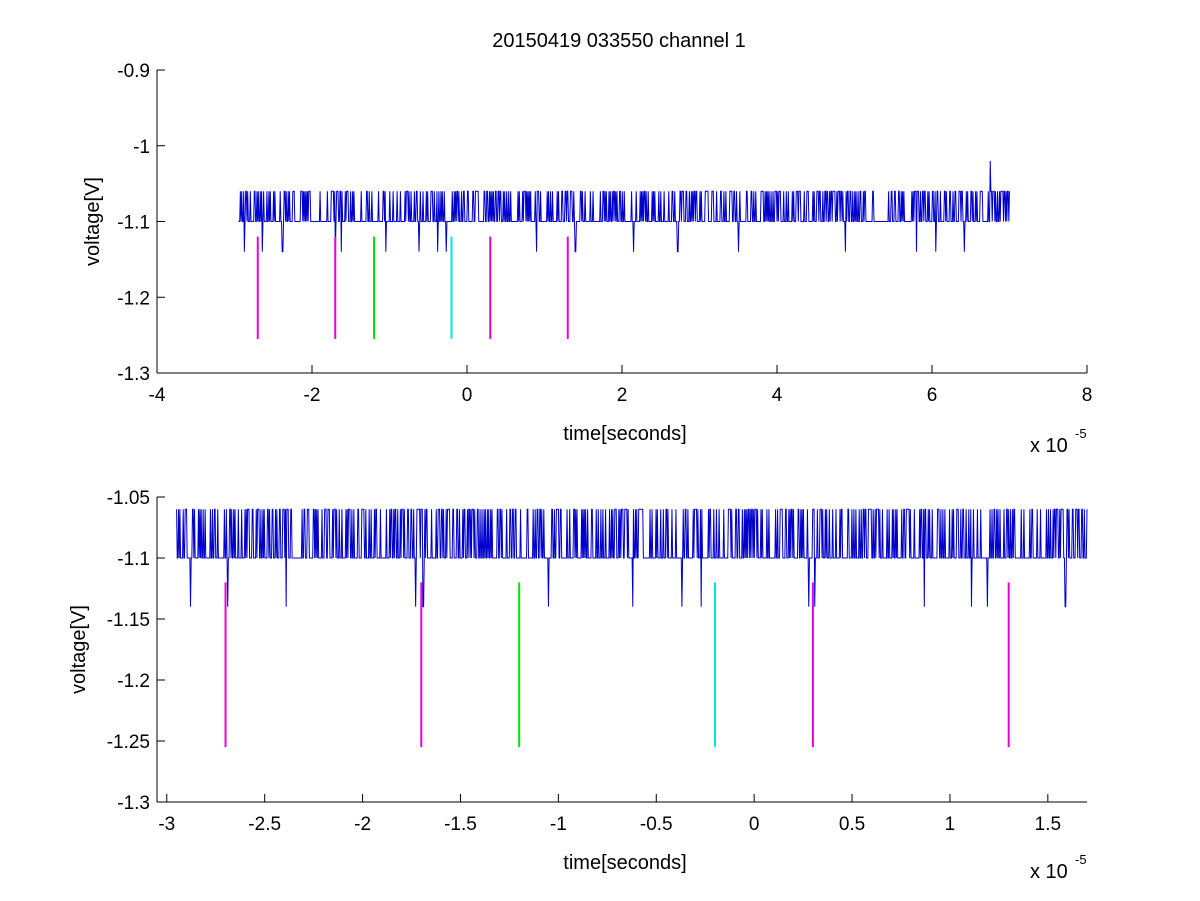  Describe the element at coordinates (622, 395) in the screenshot. I see `x-tick-label: 2` at that location.